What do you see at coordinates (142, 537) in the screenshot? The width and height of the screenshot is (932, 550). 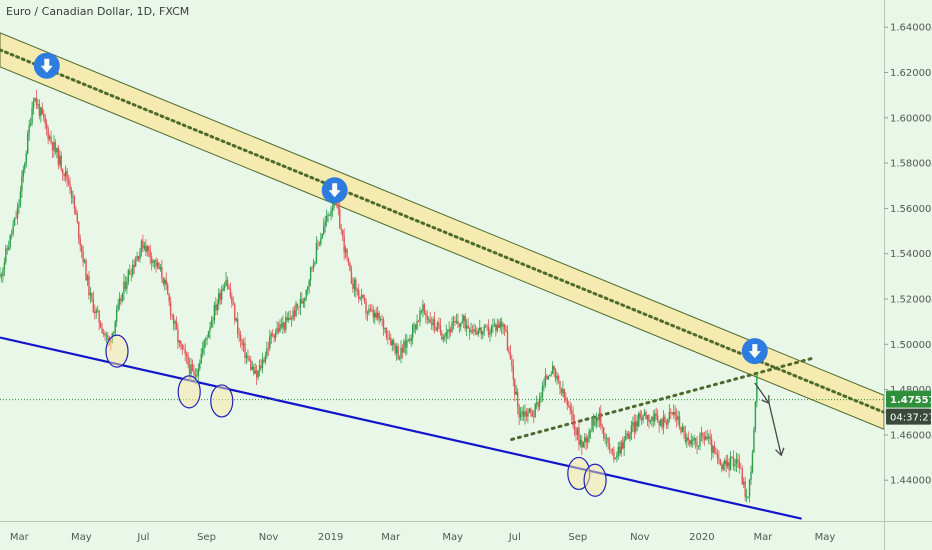 I see `x-tick-label: Jul` at bounding box center [142, 537].